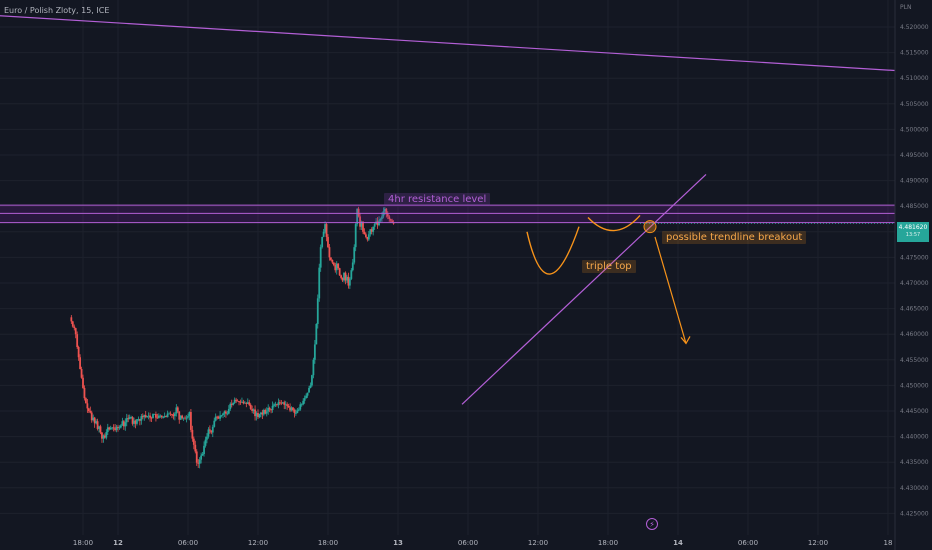  Describe the element at coordinates (914, 385) in the screenshot. I see `price-tick-label: 4.450000` at that location.